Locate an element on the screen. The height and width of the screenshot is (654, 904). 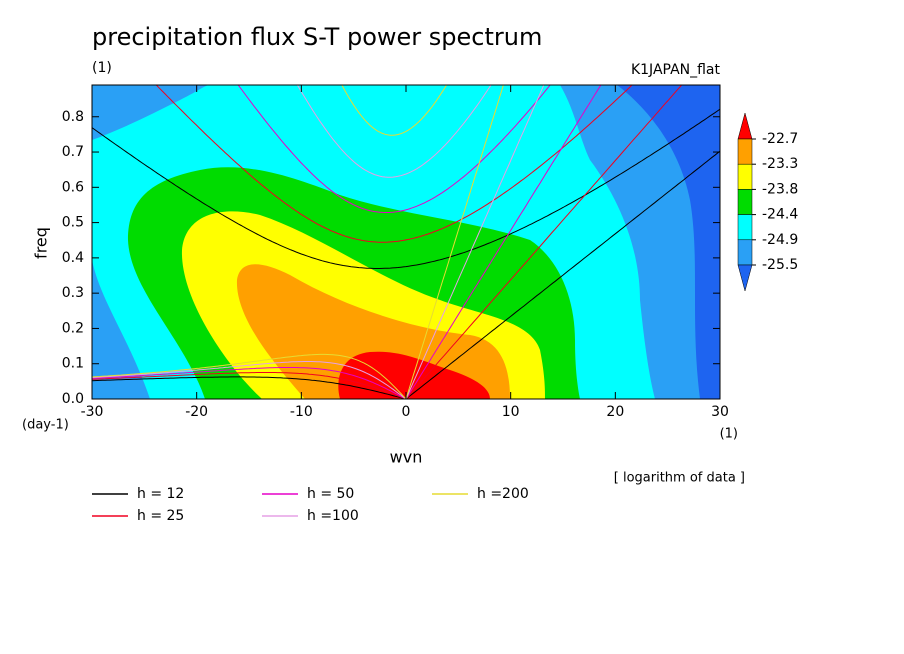
colorbar-label: -25.5 is located at coordinates (780, 265).